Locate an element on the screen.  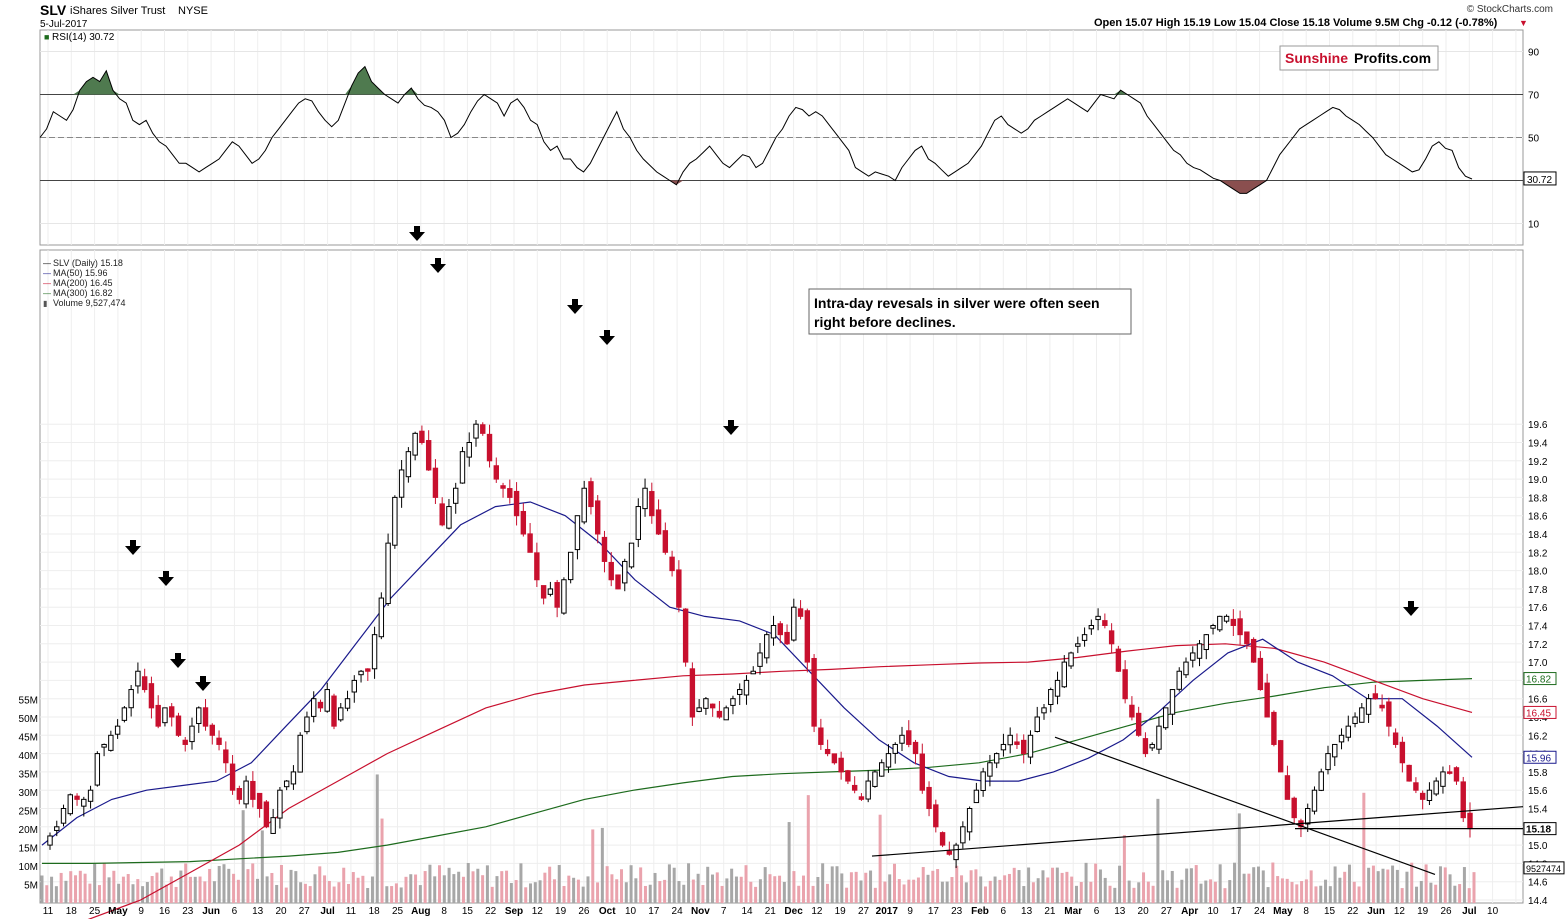
x-tick-label: 12 is located at coordinates (538, 911).